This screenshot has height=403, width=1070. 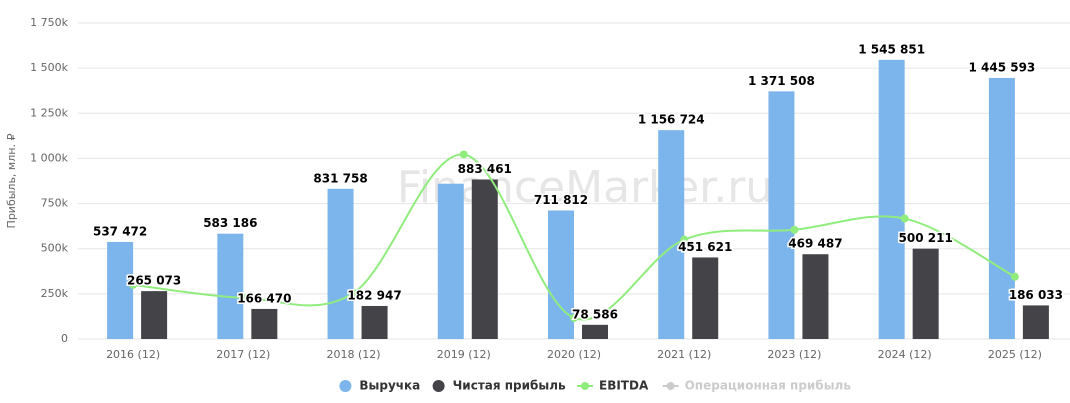 What do you see at coordinates (264, 298) in the screenshot?
I see `data-label: 166 470` at bounding box center [264, 298].